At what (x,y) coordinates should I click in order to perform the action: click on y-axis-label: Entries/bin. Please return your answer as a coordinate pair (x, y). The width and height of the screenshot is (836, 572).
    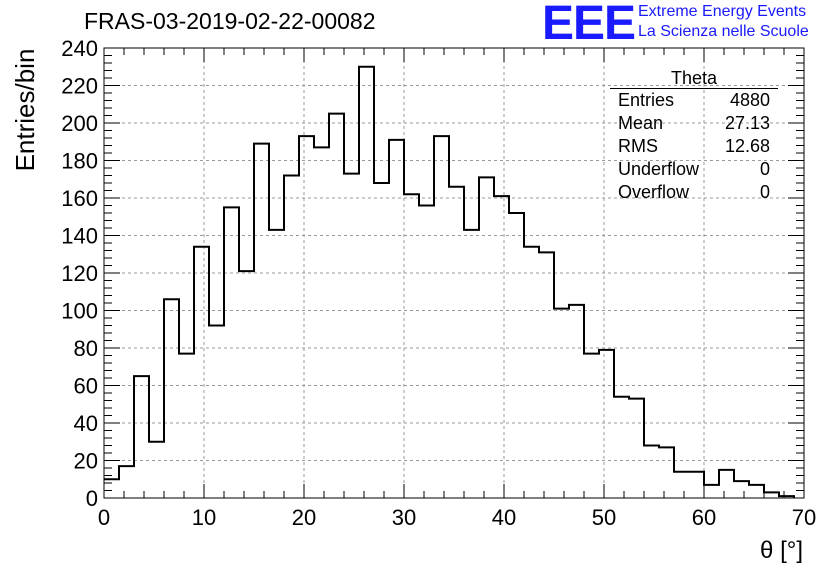
    Looking at the image, I should click on (25, 110).